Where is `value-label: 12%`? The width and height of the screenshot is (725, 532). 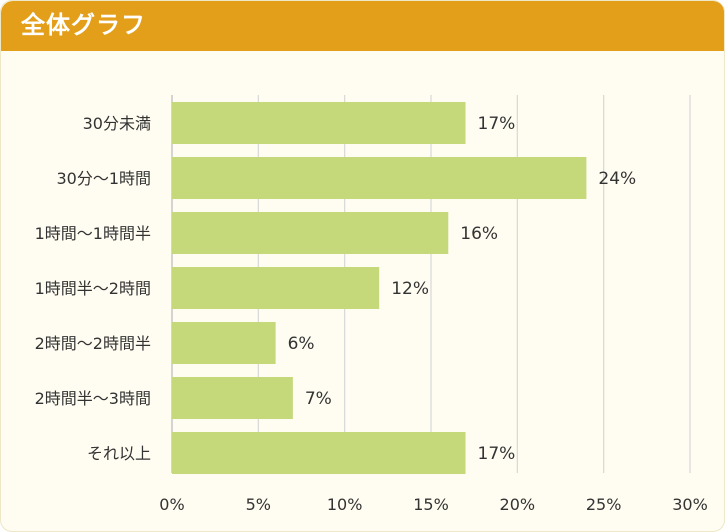
value-label: 12% is located at coordinates (410, 289).